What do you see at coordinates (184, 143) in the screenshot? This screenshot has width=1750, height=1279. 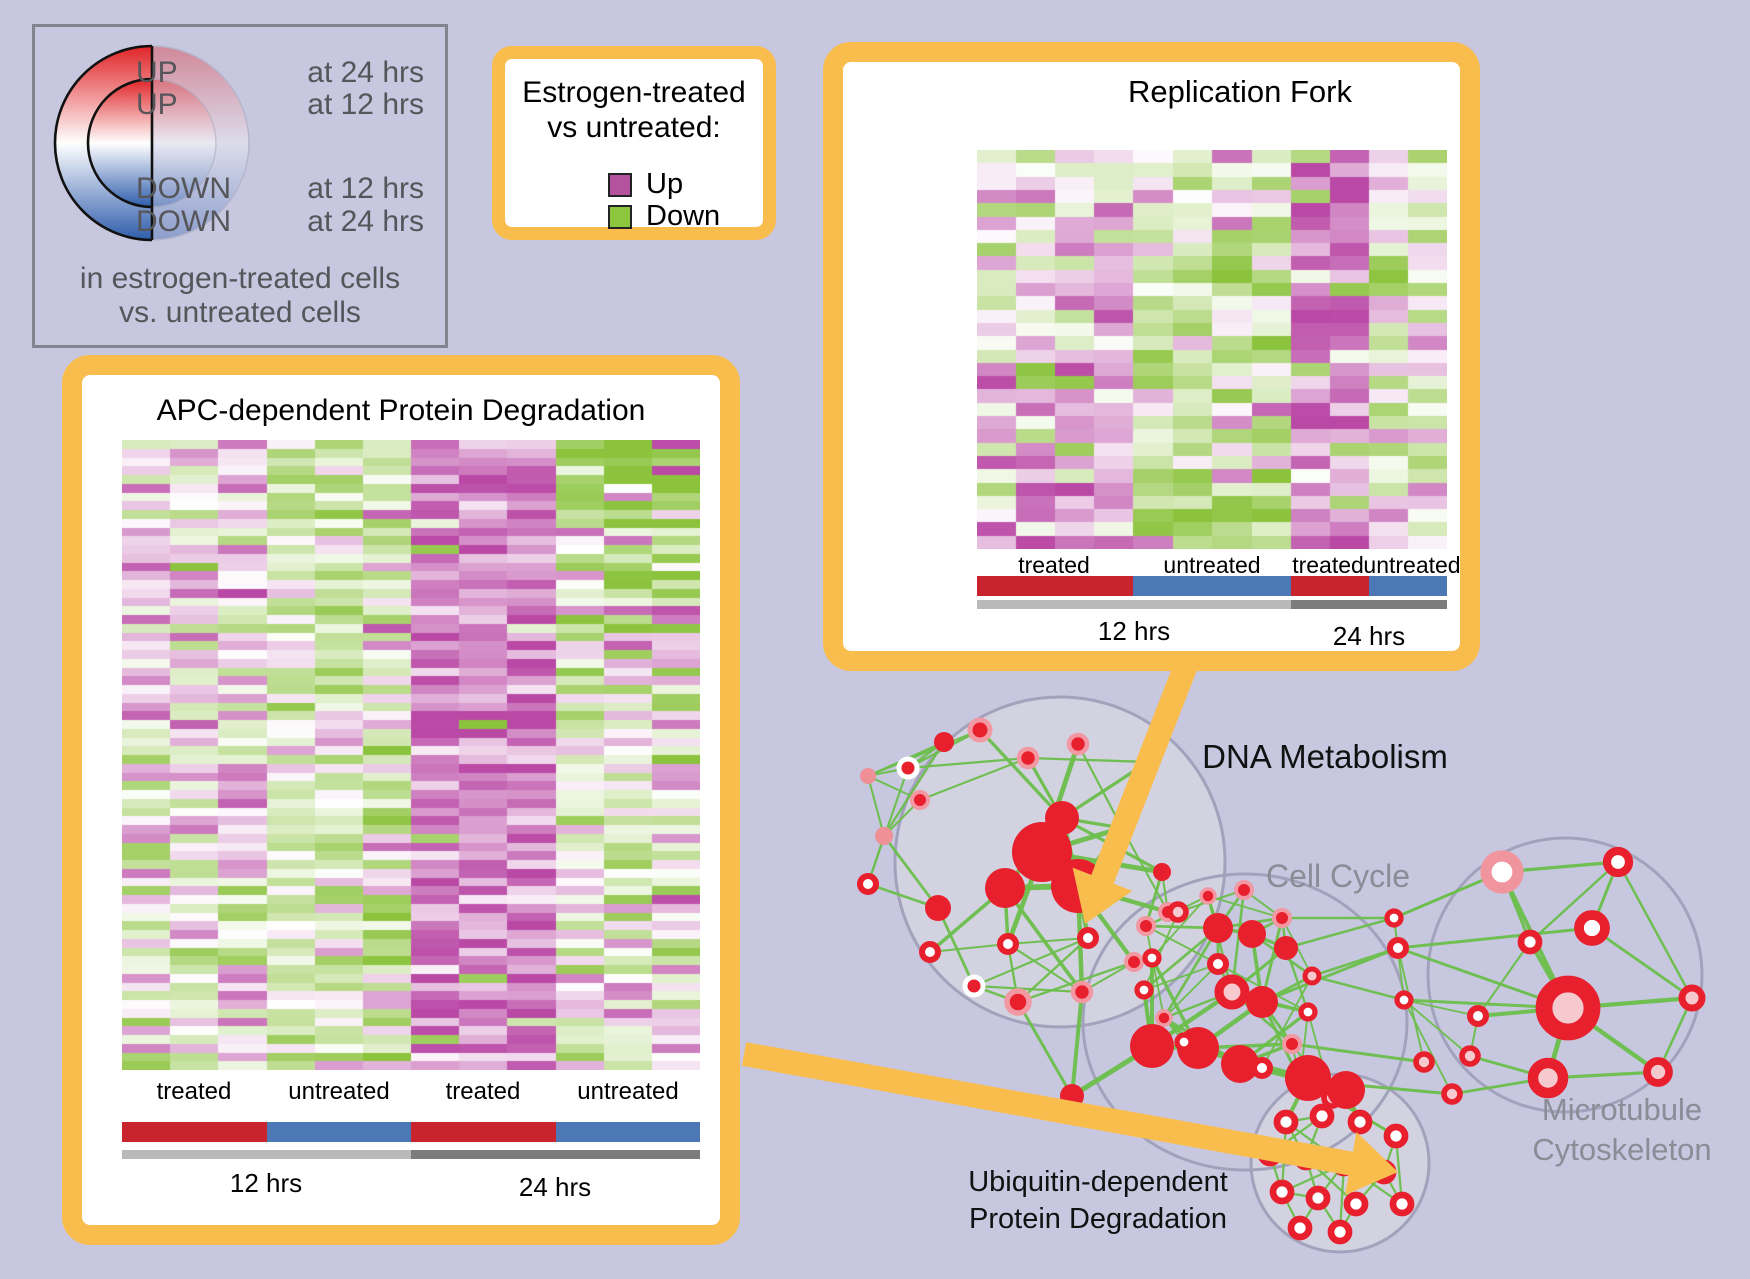 I see `legend-inner-ring-faded` at bounding box center [184, 143].